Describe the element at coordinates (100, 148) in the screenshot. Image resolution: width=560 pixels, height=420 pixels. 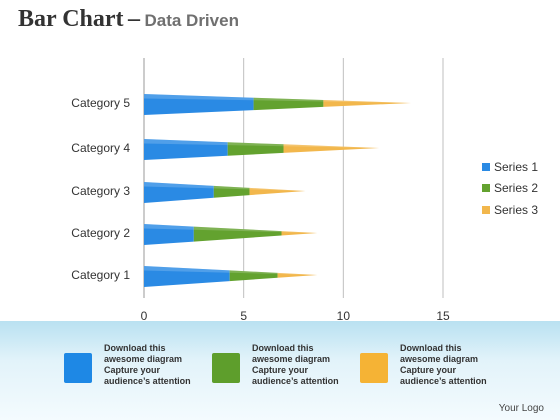
I see `category-label: Category 4` at that location.